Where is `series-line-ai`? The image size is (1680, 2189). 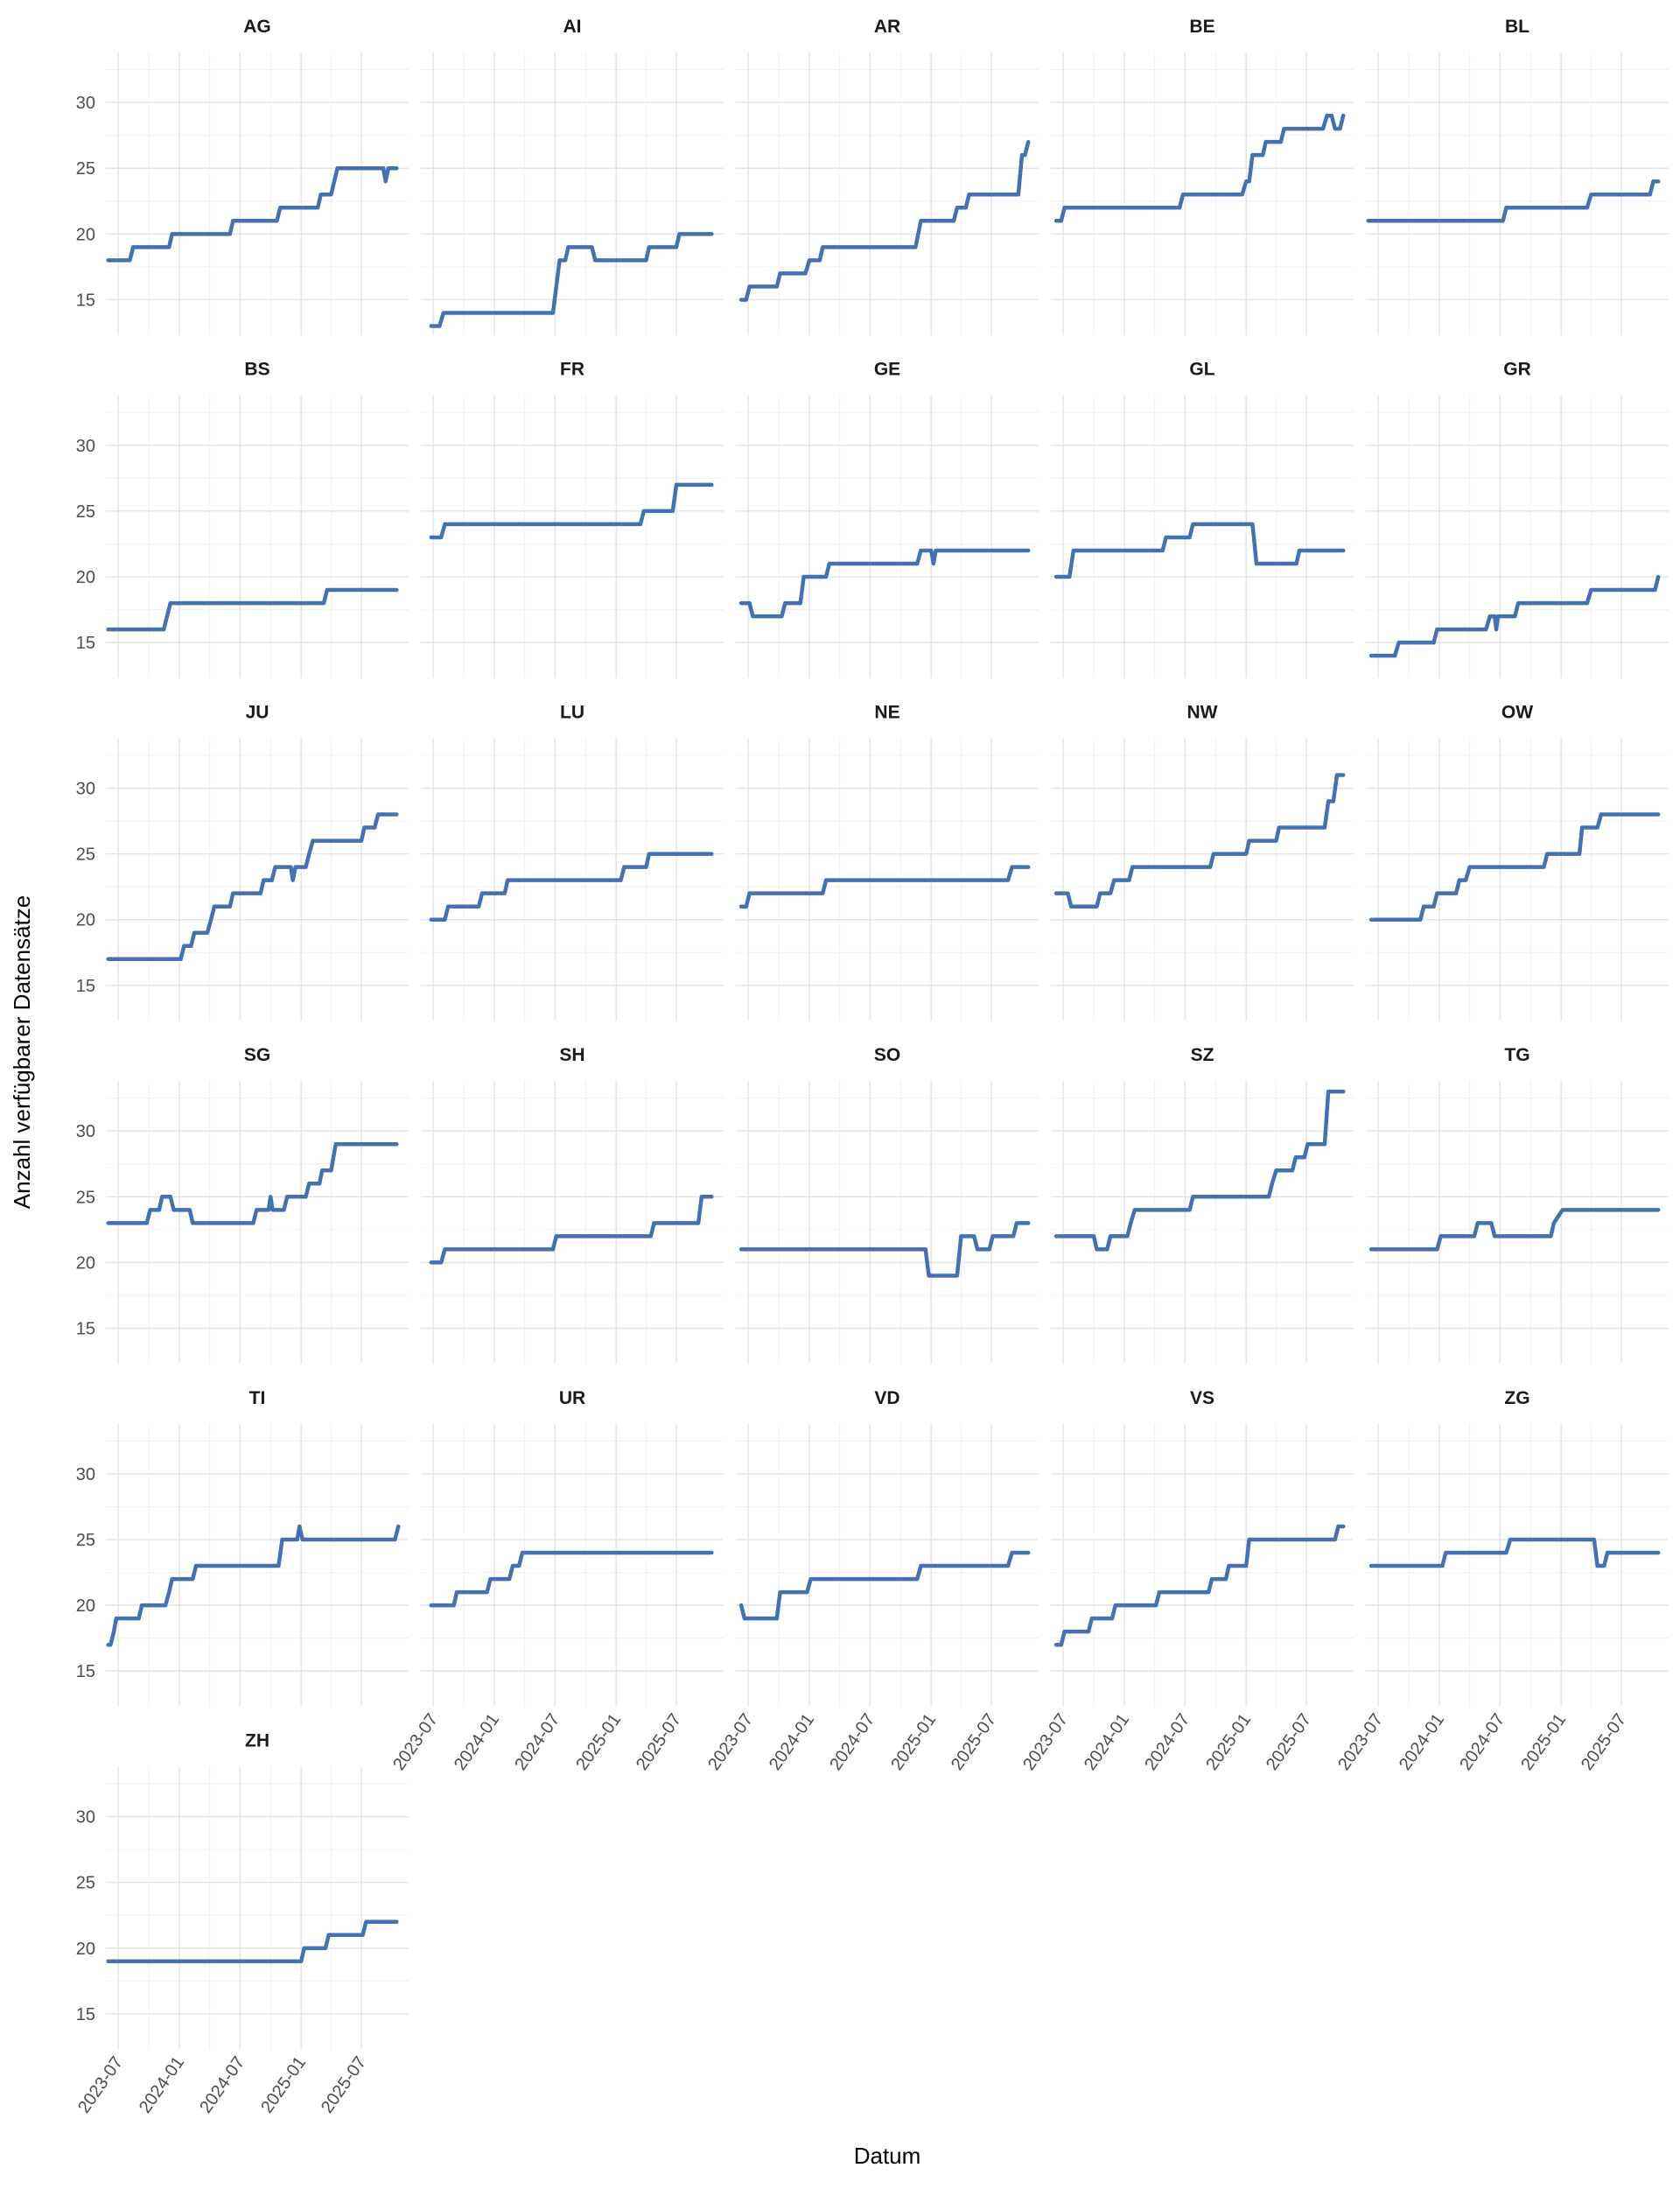
series-line-ai is located at coordinates (571, 280).